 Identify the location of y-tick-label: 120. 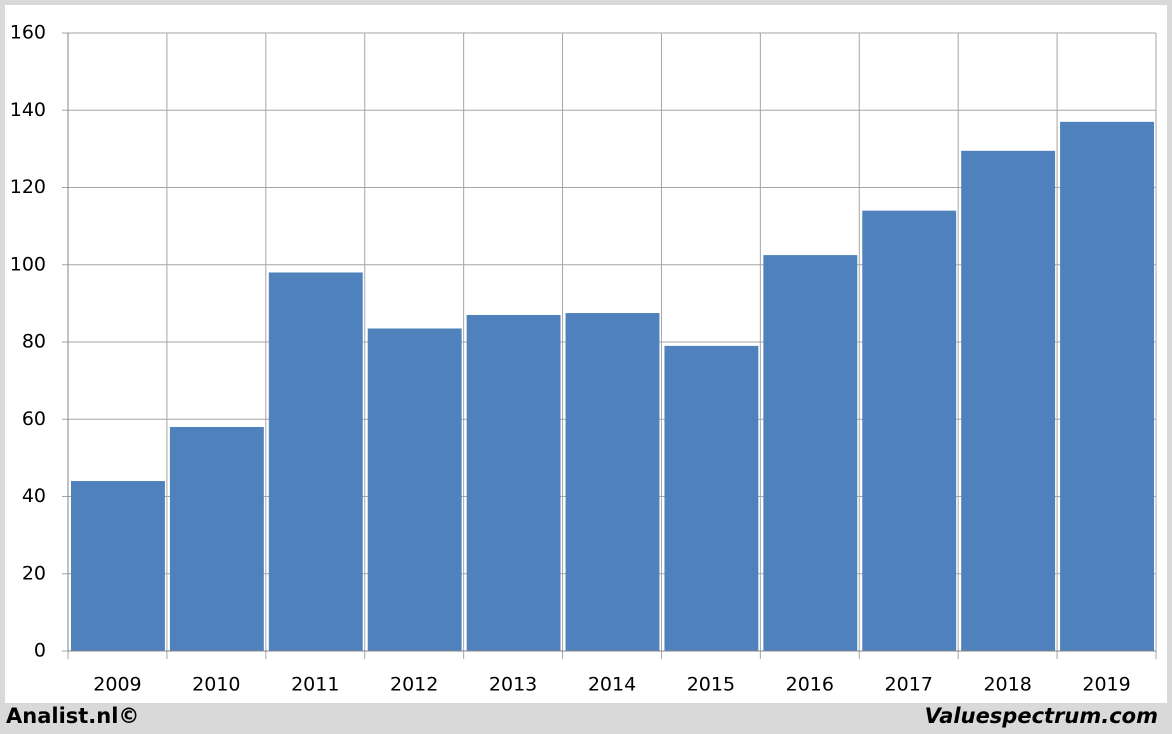
(28, 187).